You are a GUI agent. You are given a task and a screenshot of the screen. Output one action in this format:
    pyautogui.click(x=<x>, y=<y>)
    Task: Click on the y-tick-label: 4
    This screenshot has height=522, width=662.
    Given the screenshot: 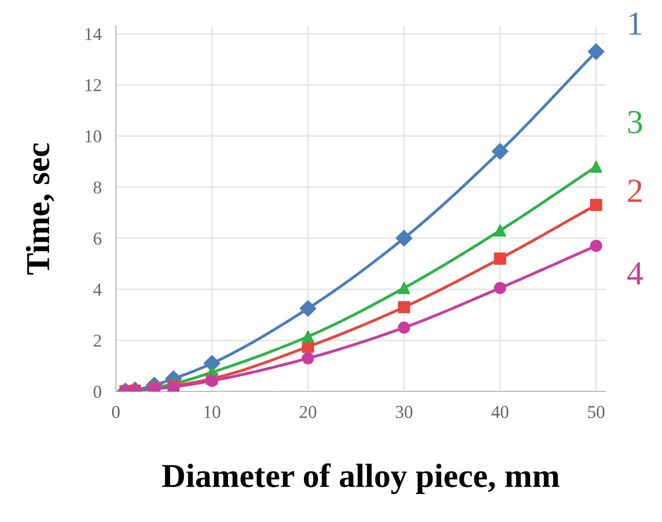 What is the action you would take?
    pyautogui.click(x=97, y=290)
    